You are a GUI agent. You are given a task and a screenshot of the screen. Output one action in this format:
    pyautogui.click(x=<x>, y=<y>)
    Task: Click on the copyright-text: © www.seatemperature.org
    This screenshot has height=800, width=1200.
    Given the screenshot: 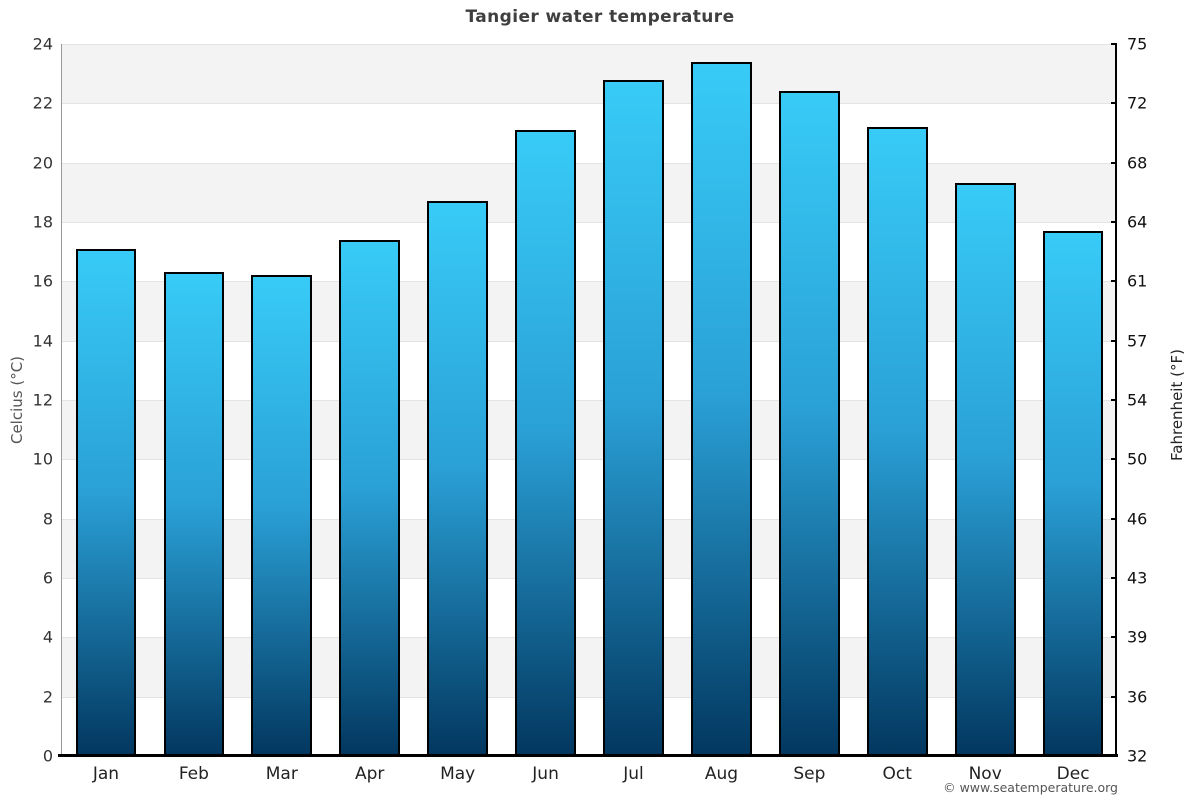 What is the action you would take?
    pyautogui.click(x=1030, y=787)
    